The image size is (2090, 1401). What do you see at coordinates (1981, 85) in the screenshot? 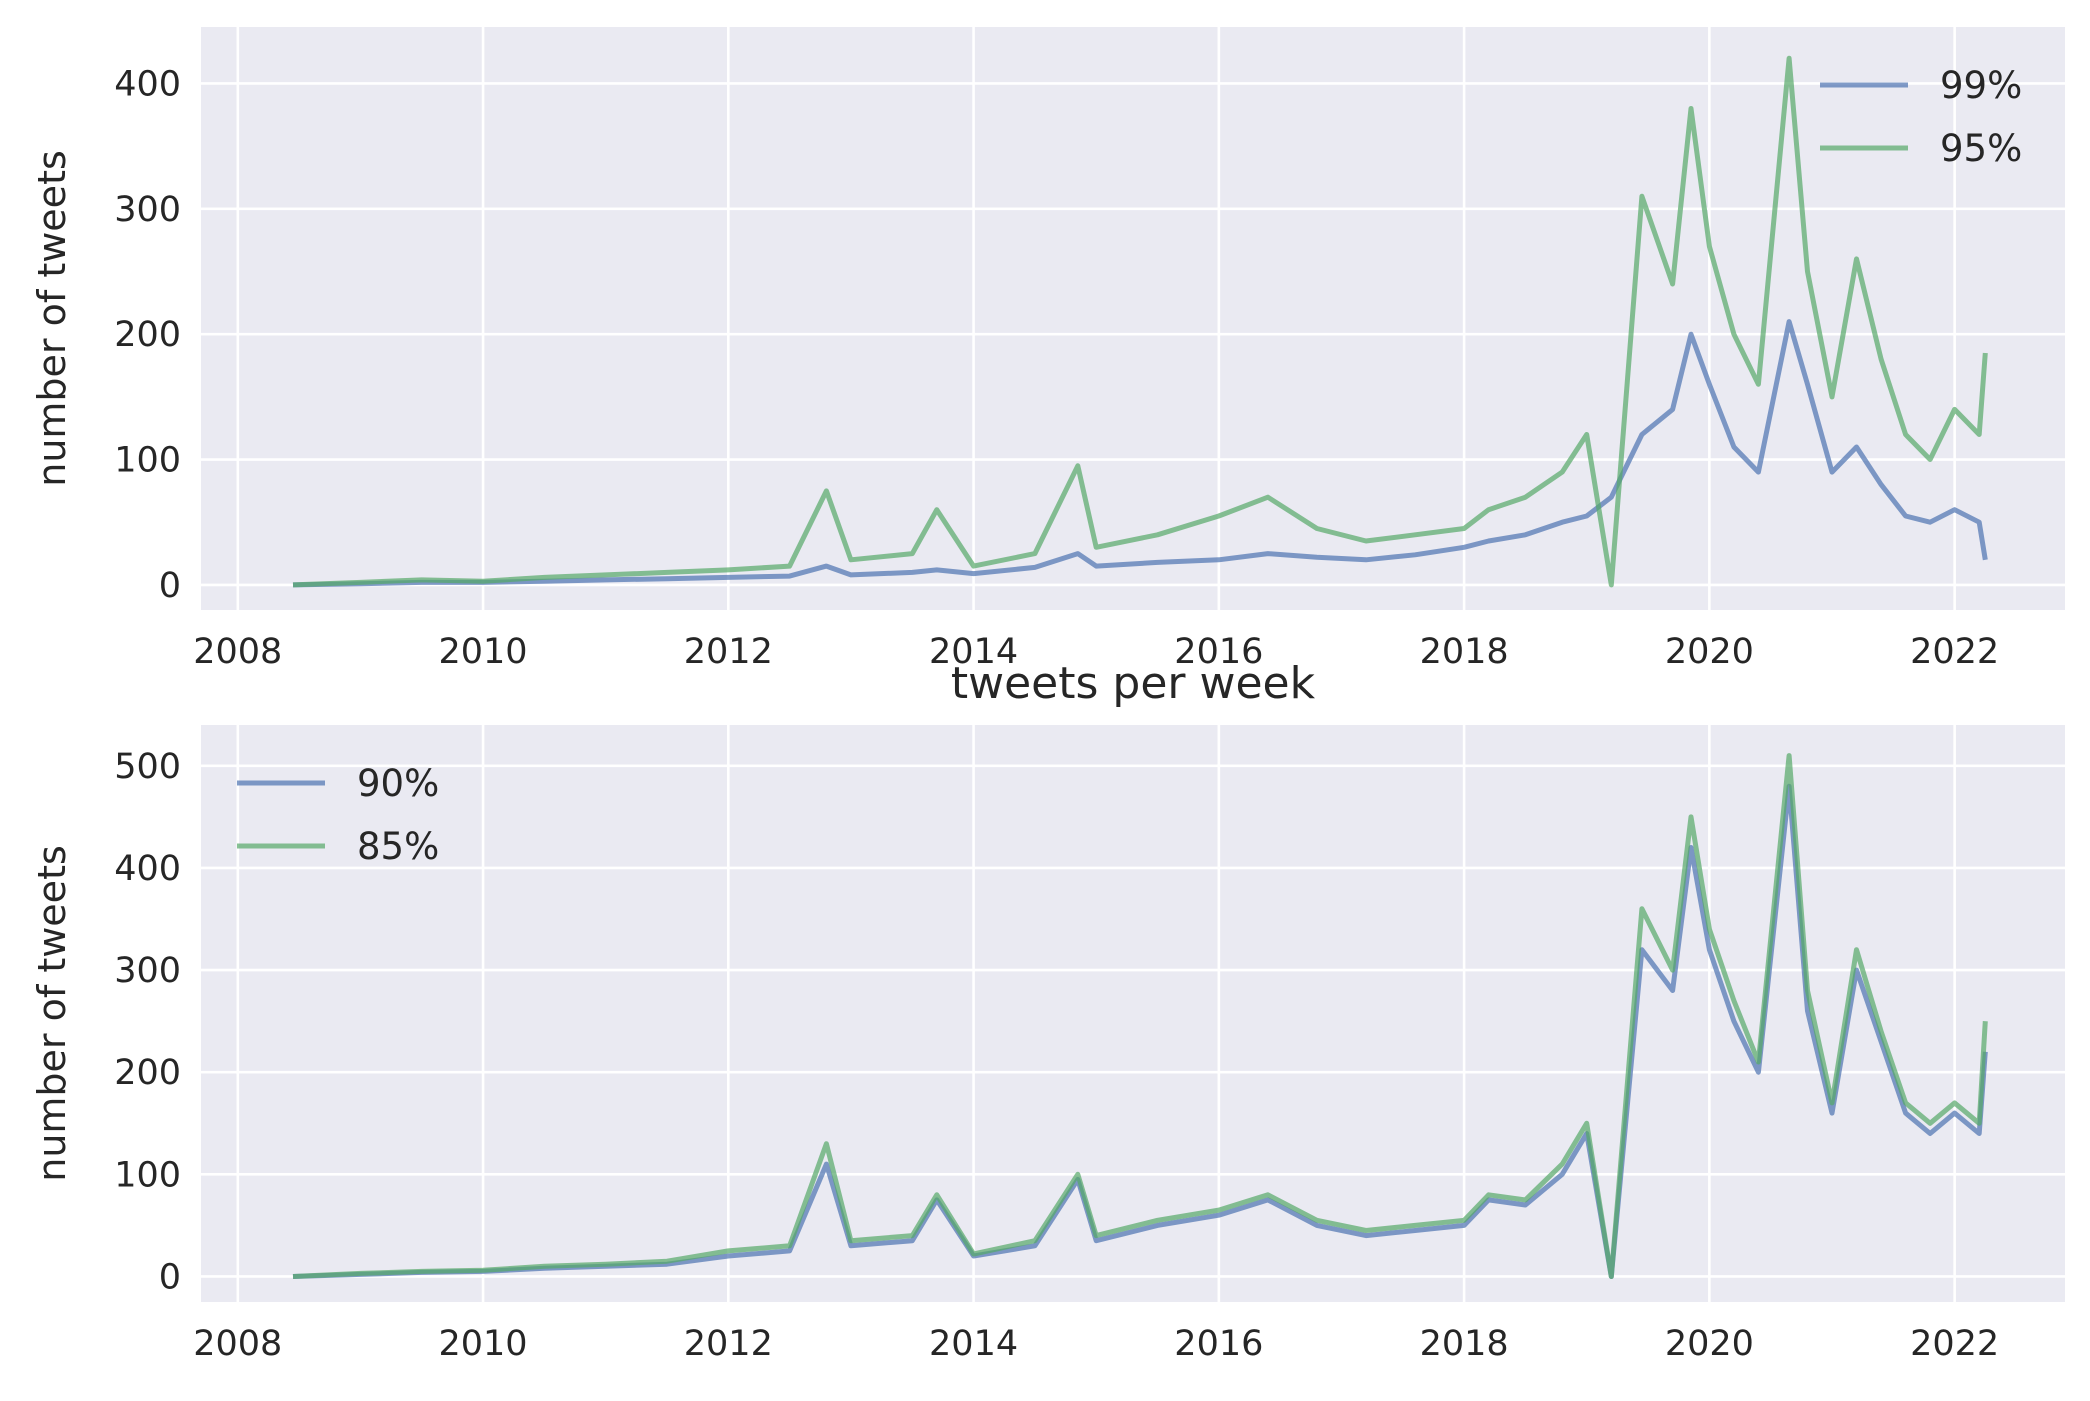
I see `legend-label: 99%` at bounding box center [1981, 85].